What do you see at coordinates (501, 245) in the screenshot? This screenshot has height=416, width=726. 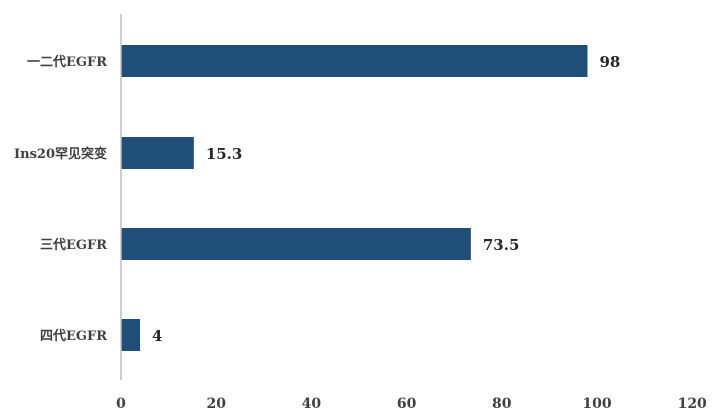 I see `data-label: 73.5` at bounding box center [501, 245].